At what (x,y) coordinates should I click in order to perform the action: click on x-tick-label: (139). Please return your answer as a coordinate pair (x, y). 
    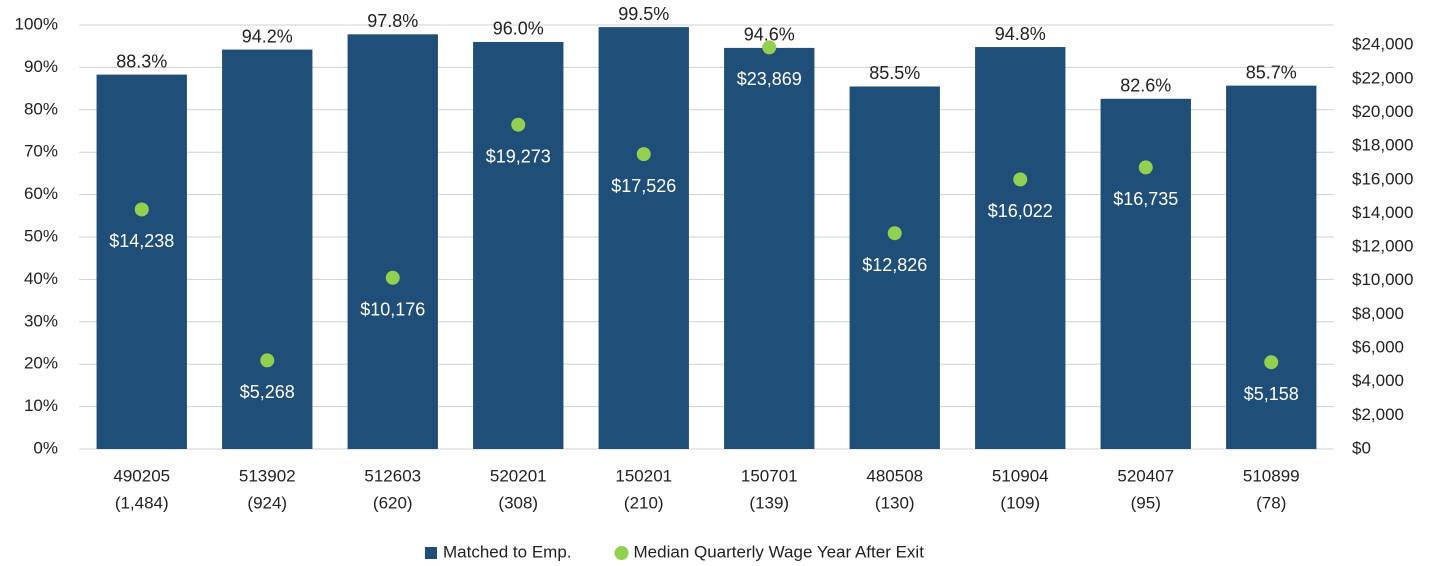
    Looking at the image, I should click on (769, 502).